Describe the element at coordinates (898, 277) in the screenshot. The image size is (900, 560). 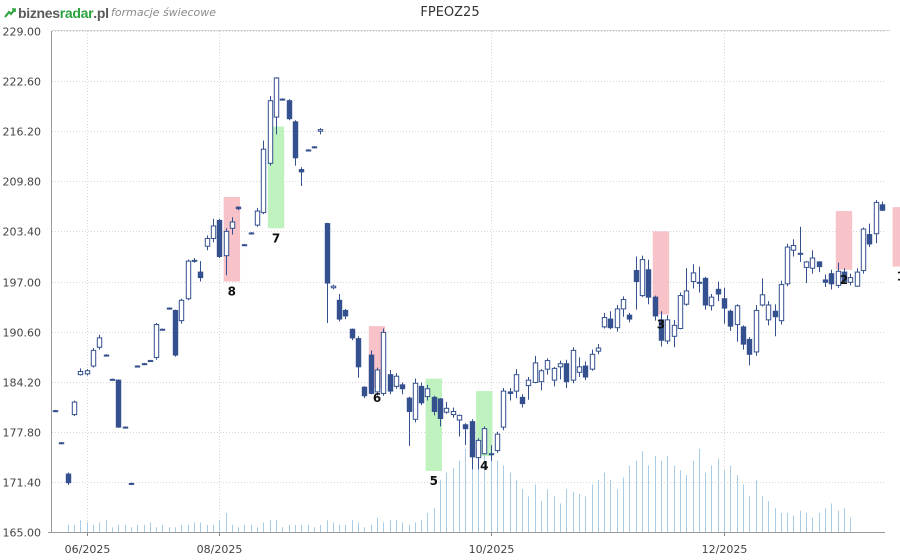
I see `pattern-label-1: 1` at that location.